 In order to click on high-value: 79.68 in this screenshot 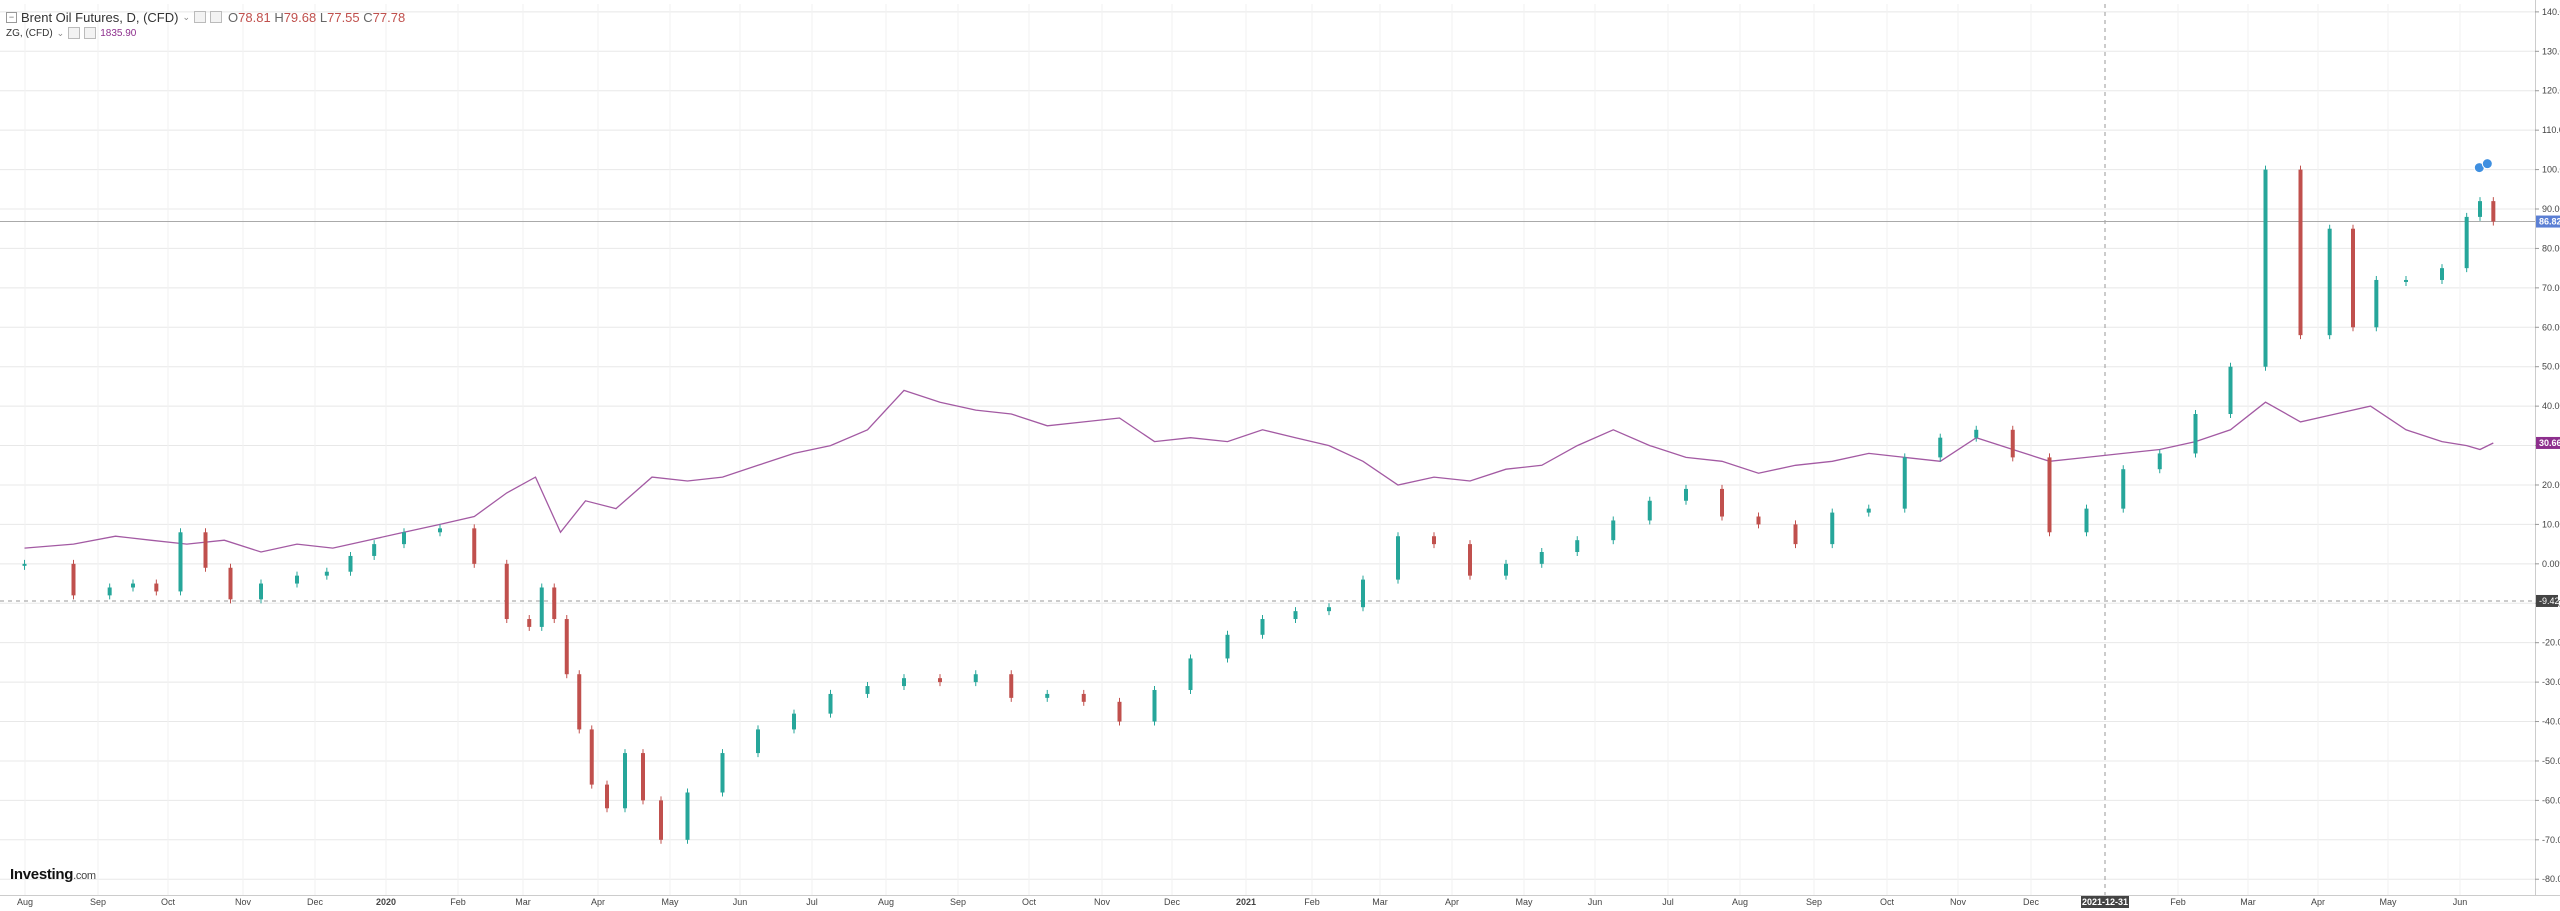, I will do `click(300, 17)`.